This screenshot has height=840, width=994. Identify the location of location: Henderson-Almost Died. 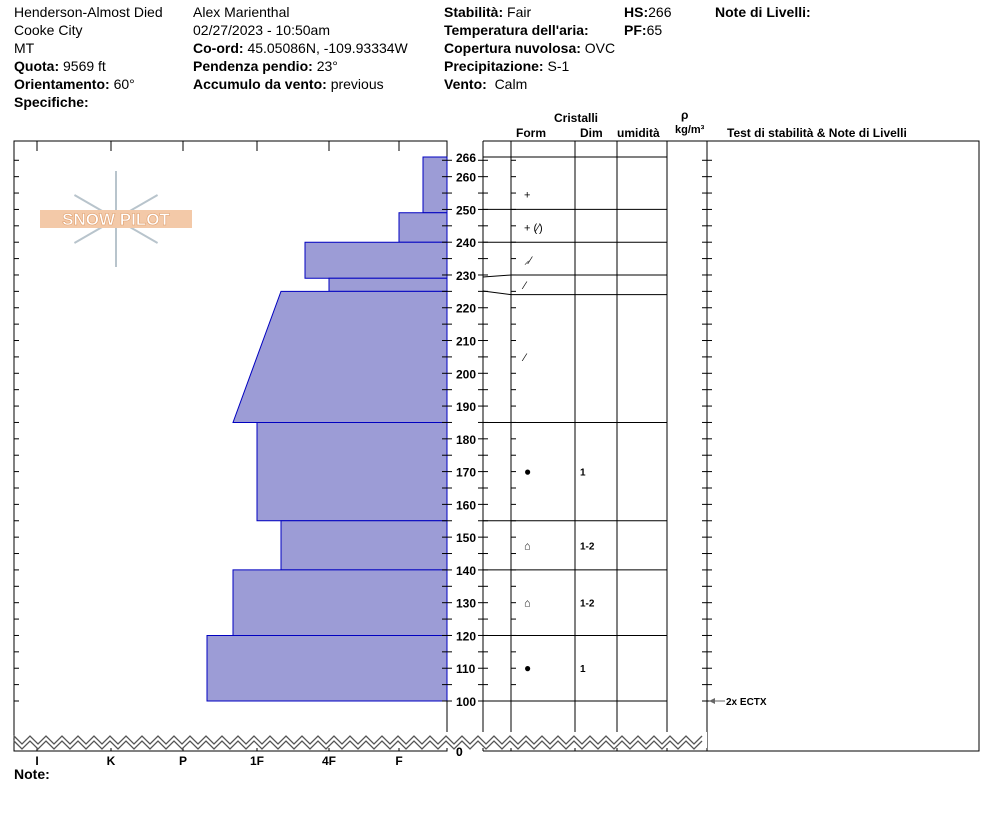
(88, 12).